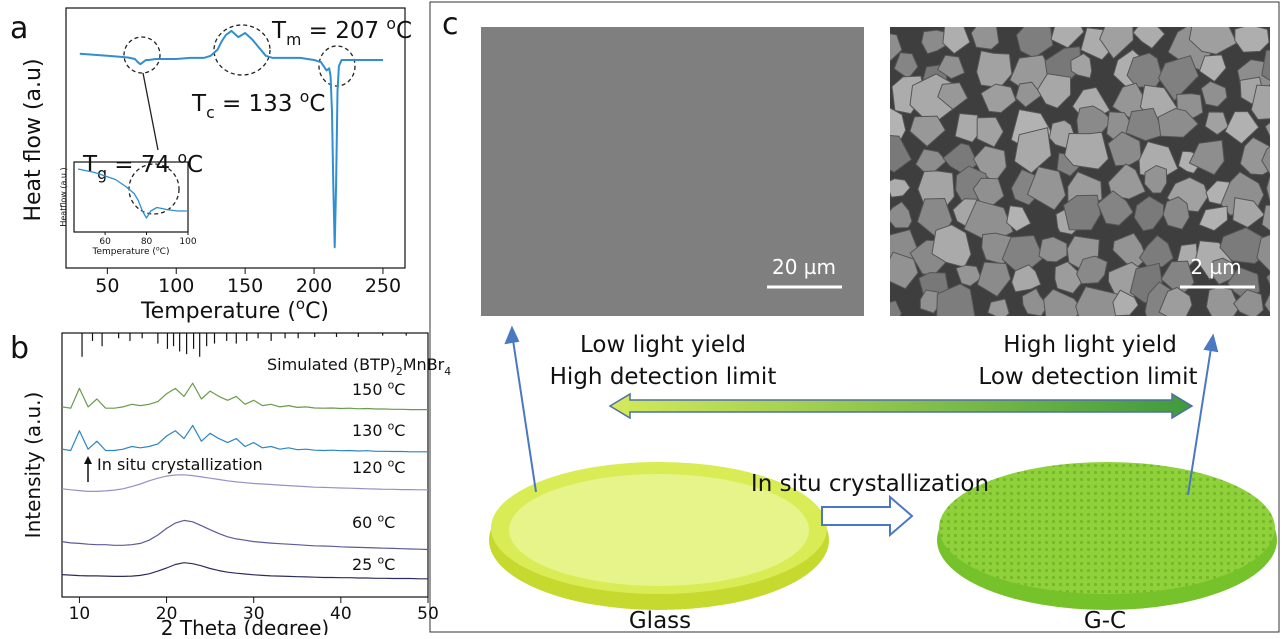  I want to click on text-part: 25, so click(364, 564).